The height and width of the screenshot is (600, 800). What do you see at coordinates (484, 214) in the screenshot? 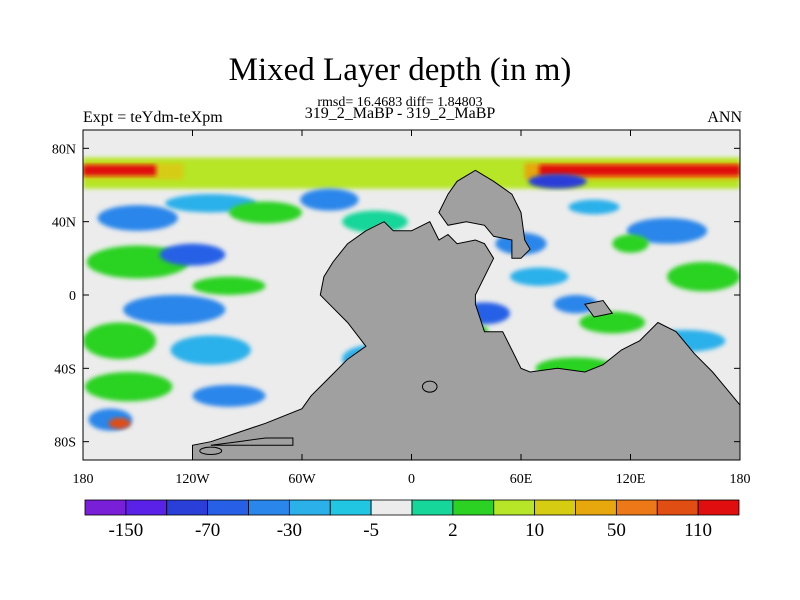
I see `land-polygon-northern-landmass` at bounding box center [484, 214].